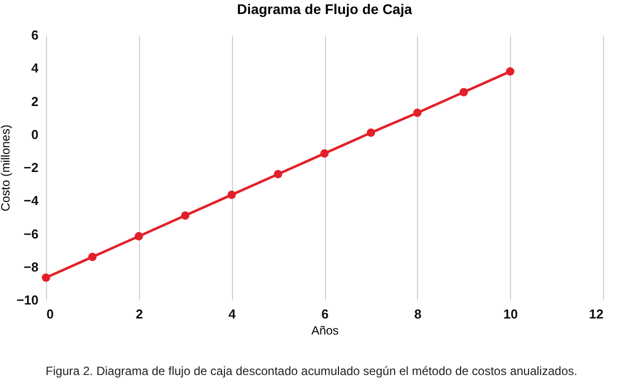 This screenshot has width=623, height=385. Describe the element at coordinates (27, 300) in the screenshot. I see `y-tick-label: −10` at that location.